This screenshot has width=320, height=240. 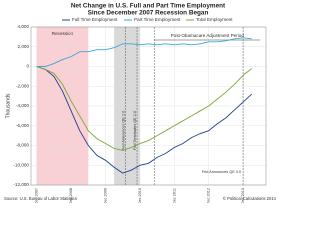 What do you see at coordinates (144, 52) in the screenshot?
I see `series-line` at bounding box center [144, 52].